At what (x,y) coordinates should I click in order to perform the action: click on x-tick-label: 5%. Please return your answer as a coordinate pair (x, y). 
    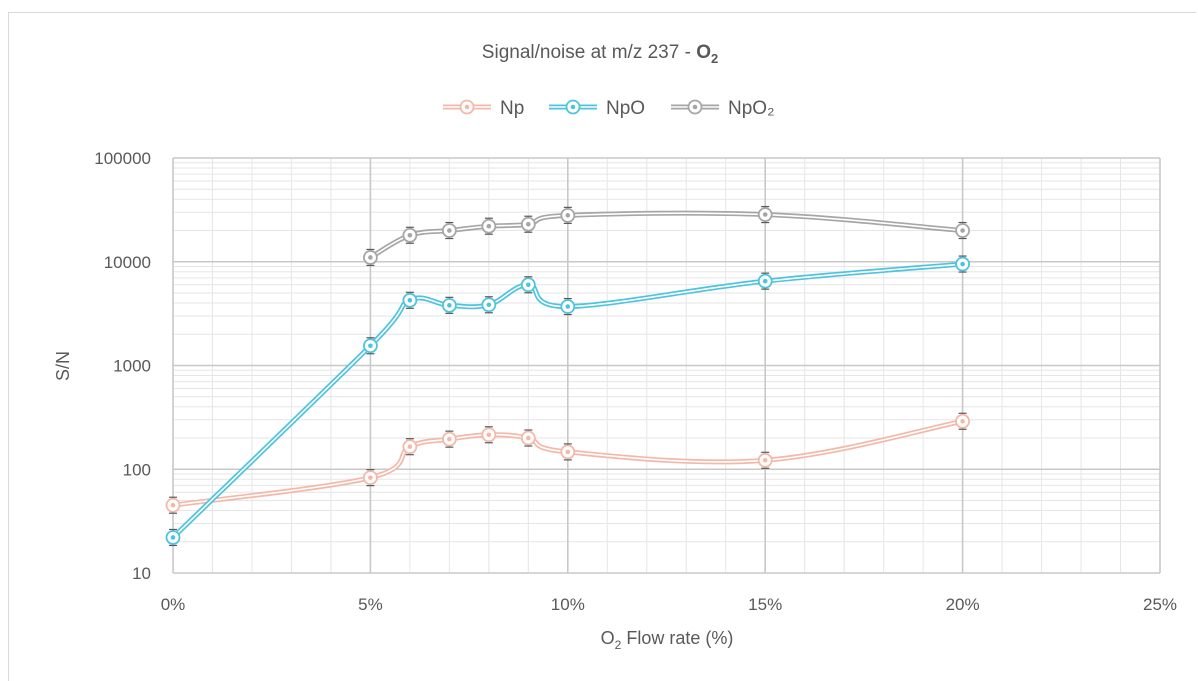
    Looking at the image, I should click on (370, 604).